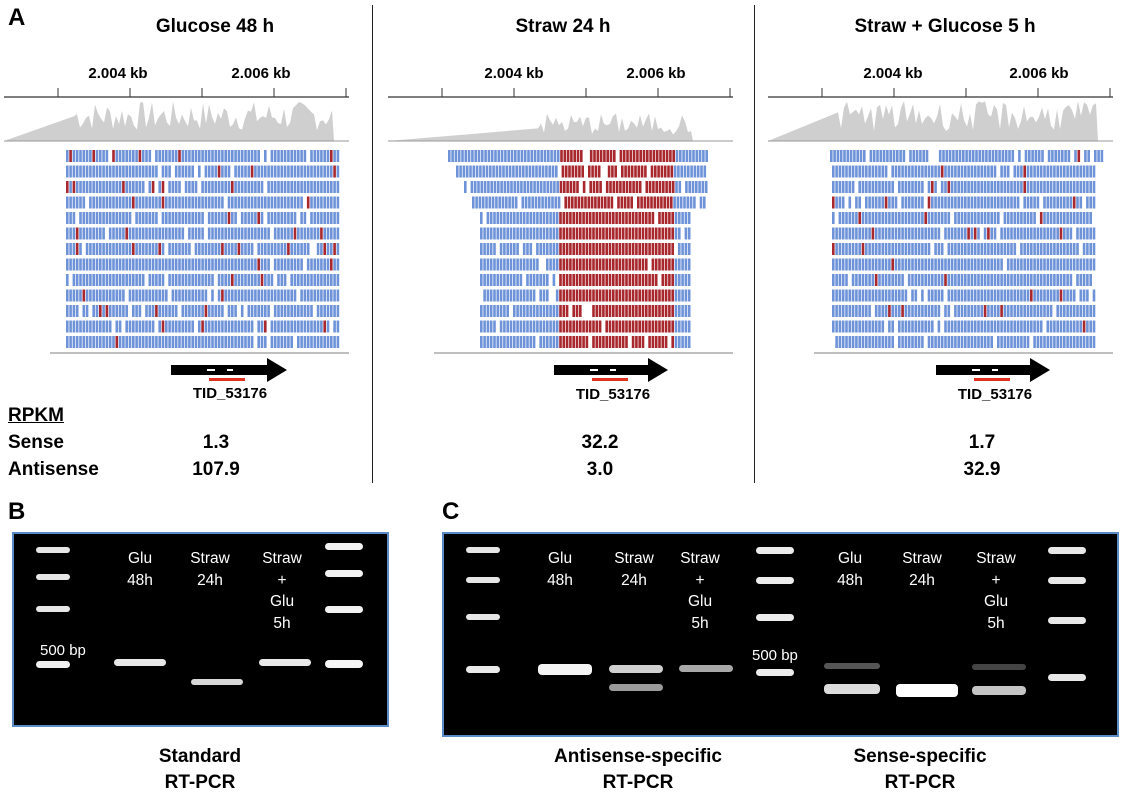 The image size is (1128, 800). Describe the element at coordinates (852, 666) in the screenshot. I see `pcr-band` at that location.